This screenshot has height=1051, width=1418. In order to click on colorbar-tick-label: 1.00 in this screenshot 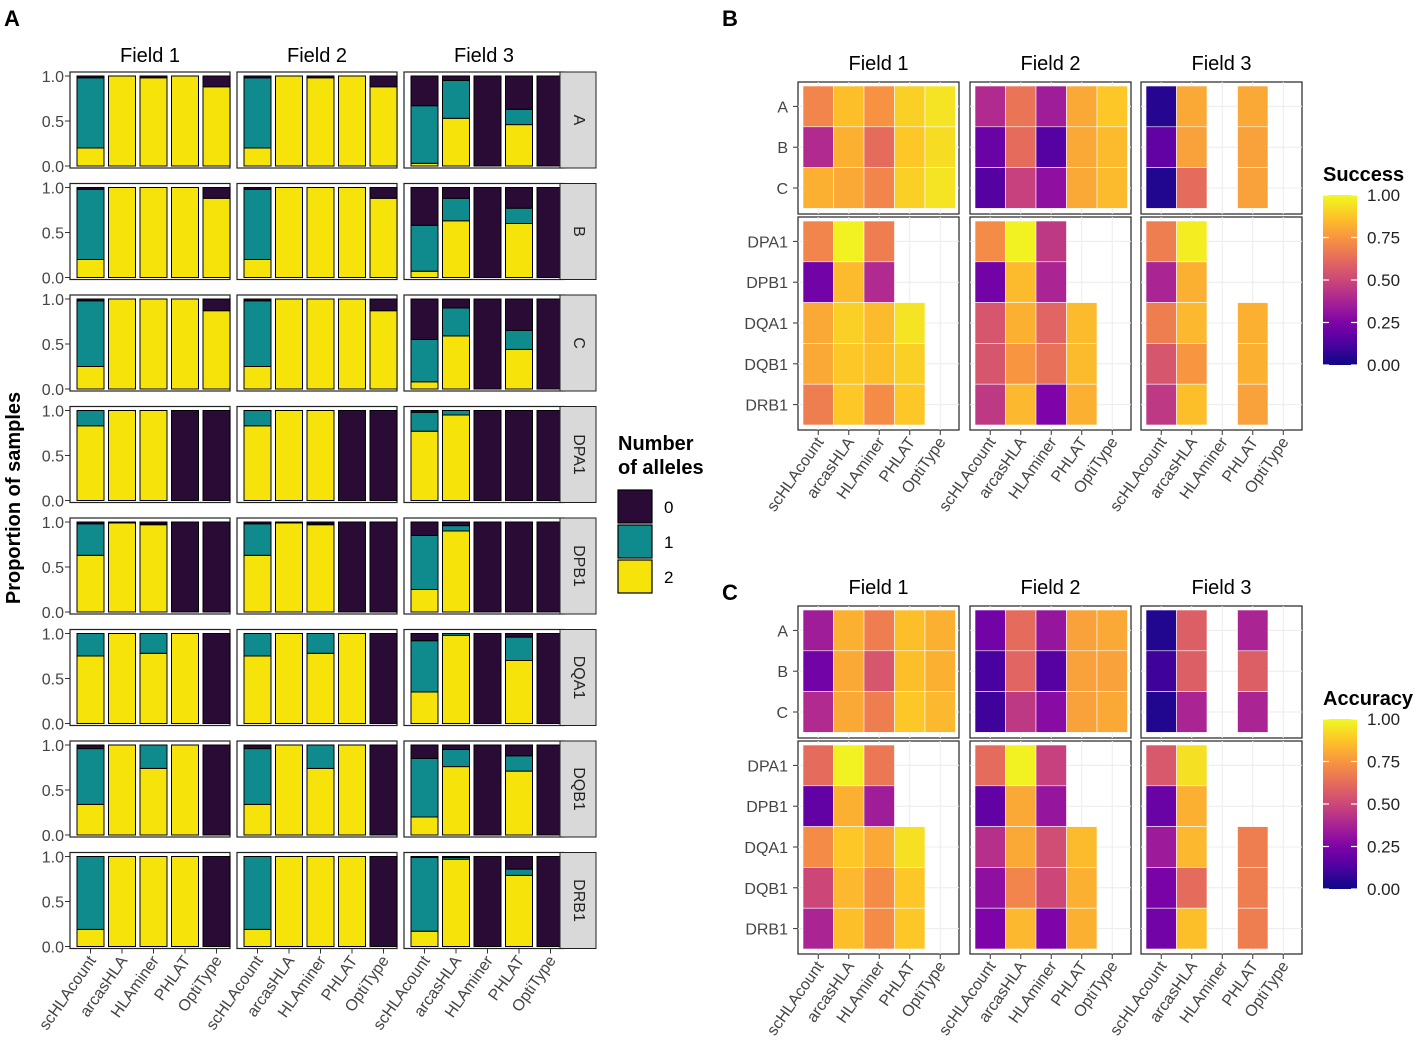, I will do `click(1383, 719)`.